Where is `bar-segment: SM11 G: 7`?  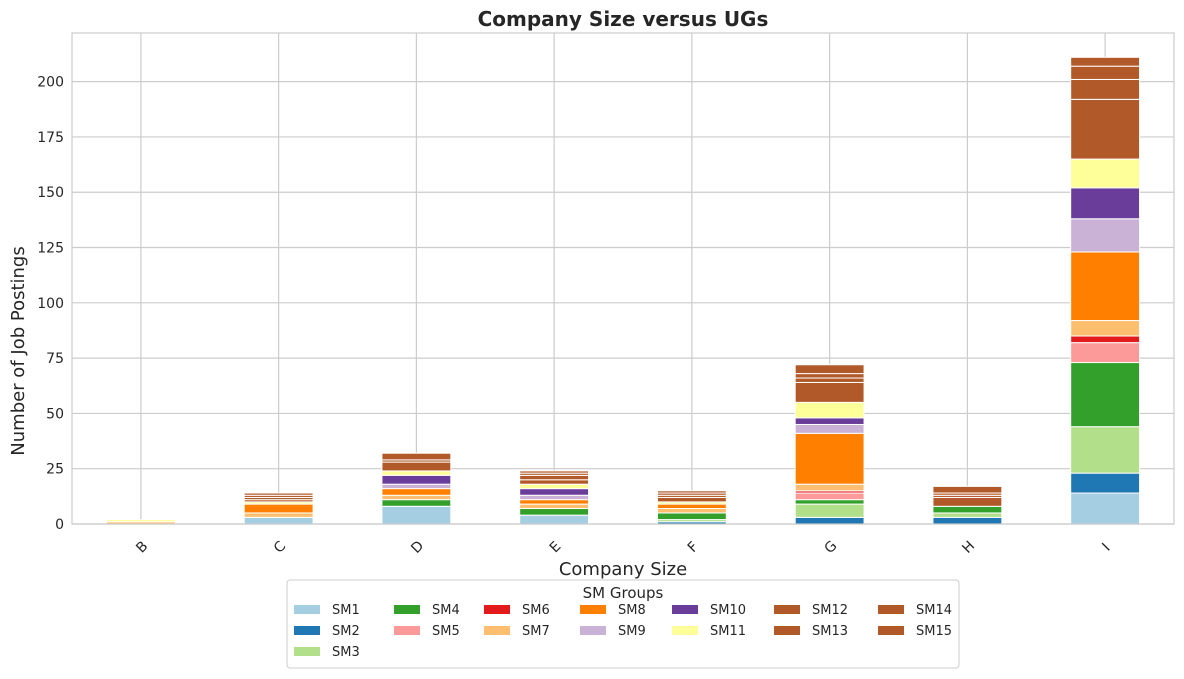 bar-segment: SM11 G: 7 is located at coordinates (829, 410).